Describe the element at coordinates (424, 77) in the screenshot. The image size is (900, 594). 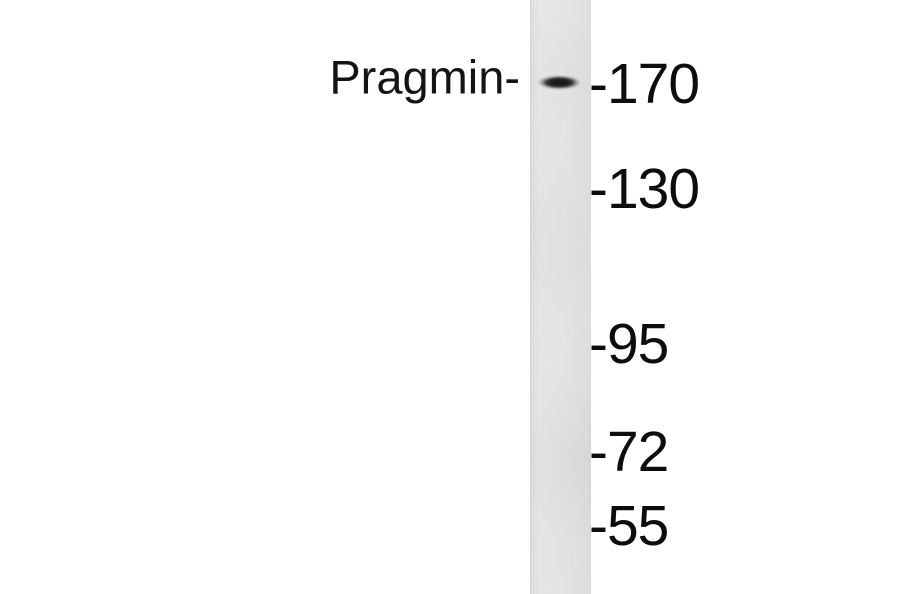
I see `protein-label: Pragmin-` at that location.